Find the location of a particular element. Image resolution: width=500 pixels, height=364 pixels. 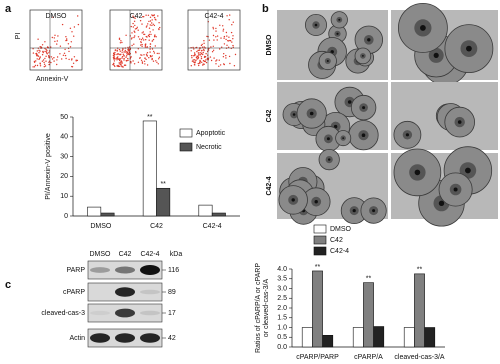

x-tick-label: C42 is located at coordinates (156, 226).